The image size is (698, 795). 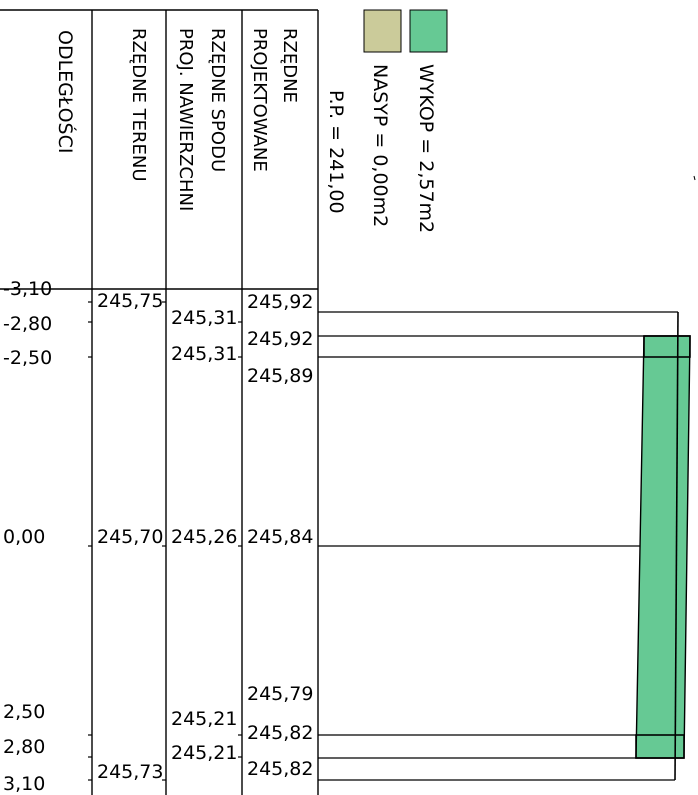 I want to click on design-value: 245,79, so click(x=280, y=694).